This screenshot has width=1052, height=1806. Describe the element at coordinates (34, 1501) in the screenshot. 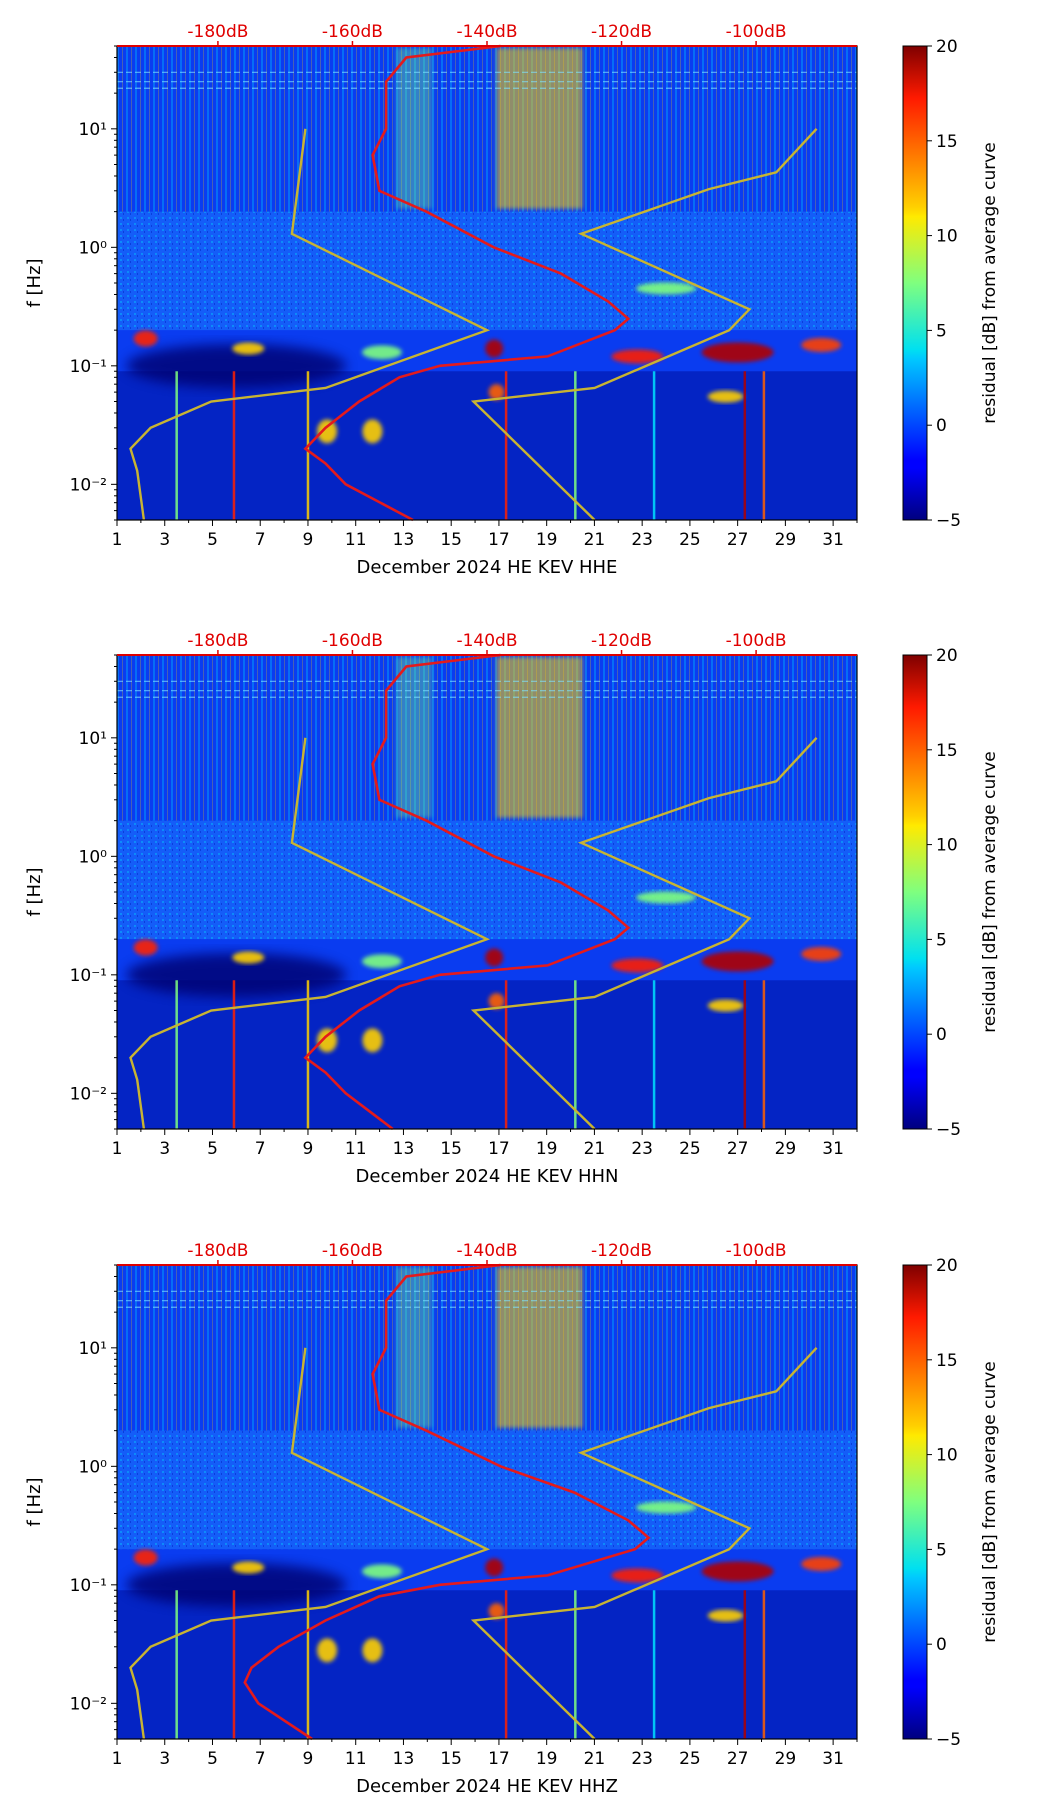

I see `y-axis-label: f [Hz]` at that location.